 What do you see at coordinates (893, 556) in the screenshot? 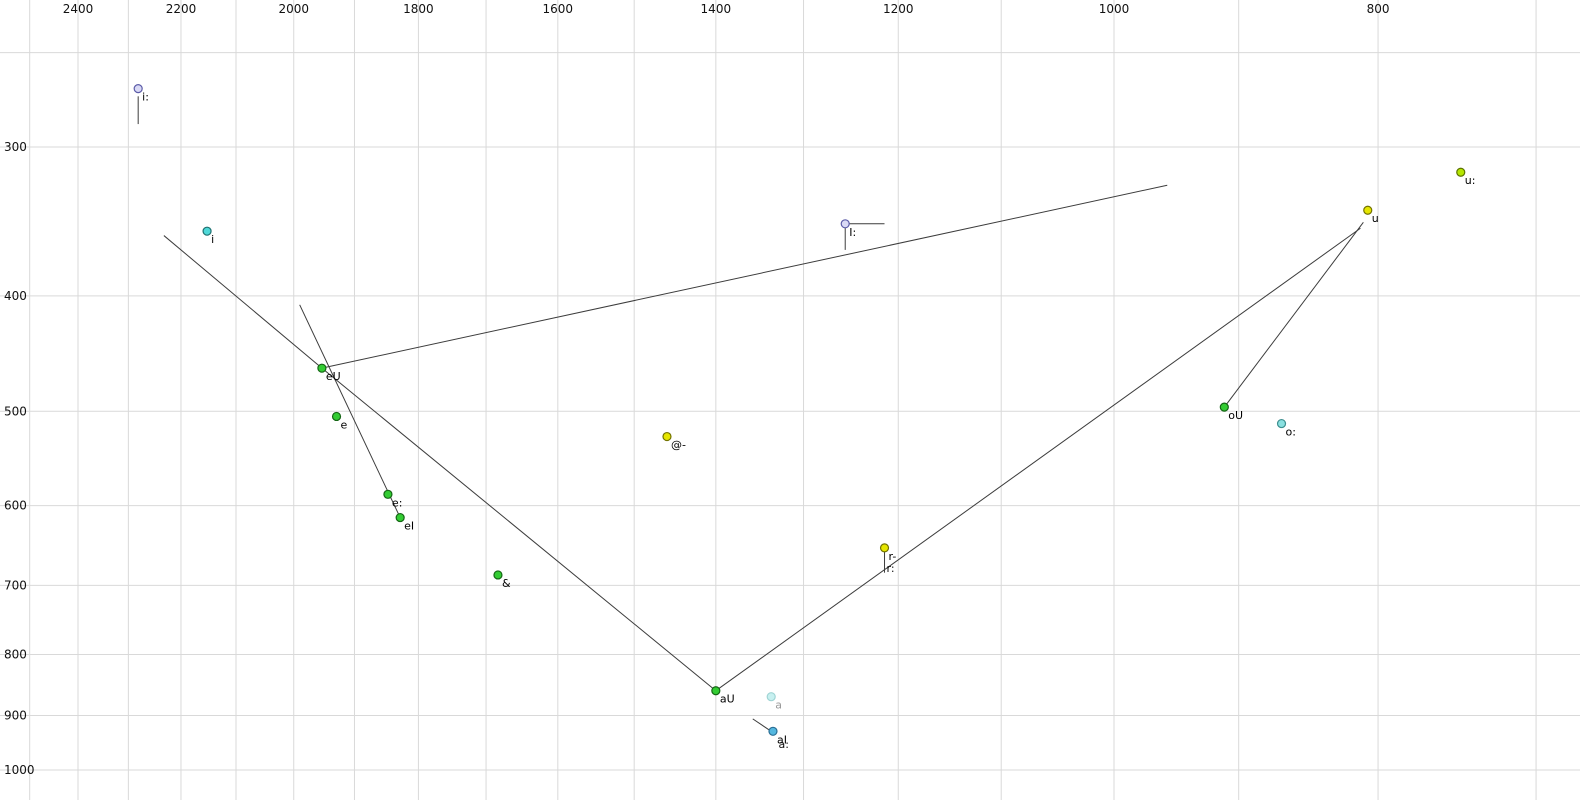
I see `vowel-point-label: r-` at bounding box center [893, 556].